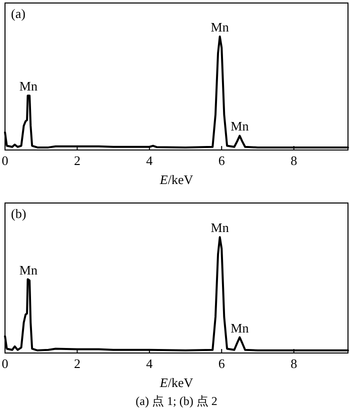 The width and height of the screenshot is (350, 418). Describe the element at coordinates (177, 401) in the screenshot. I see `text: (a) 点 1; (b) 点 2` at that location.